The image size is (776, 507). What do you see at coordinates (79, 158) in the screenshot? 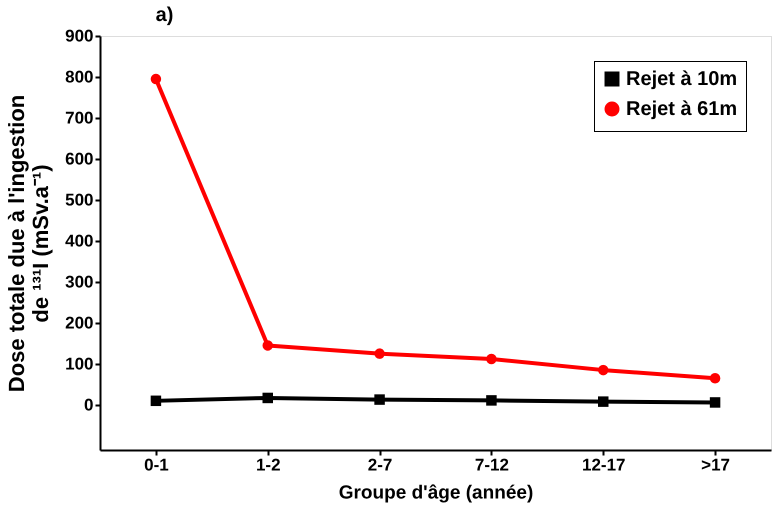
I see `y-tick-label: 600` at bounding box center [79, 158].